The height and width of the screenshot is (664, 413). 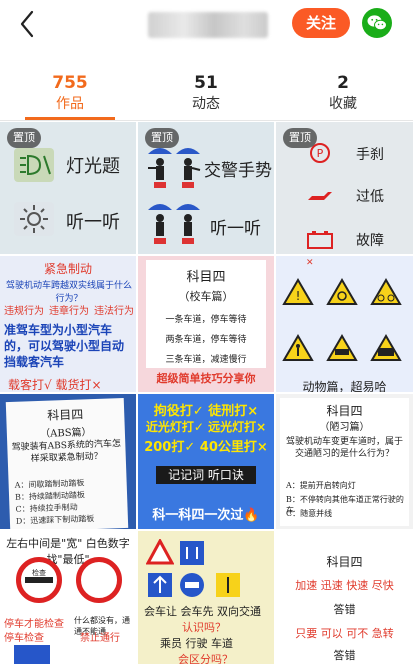 I want to click on tile-footer: 超级简单技巧分享你, so click(x=206, y=378).